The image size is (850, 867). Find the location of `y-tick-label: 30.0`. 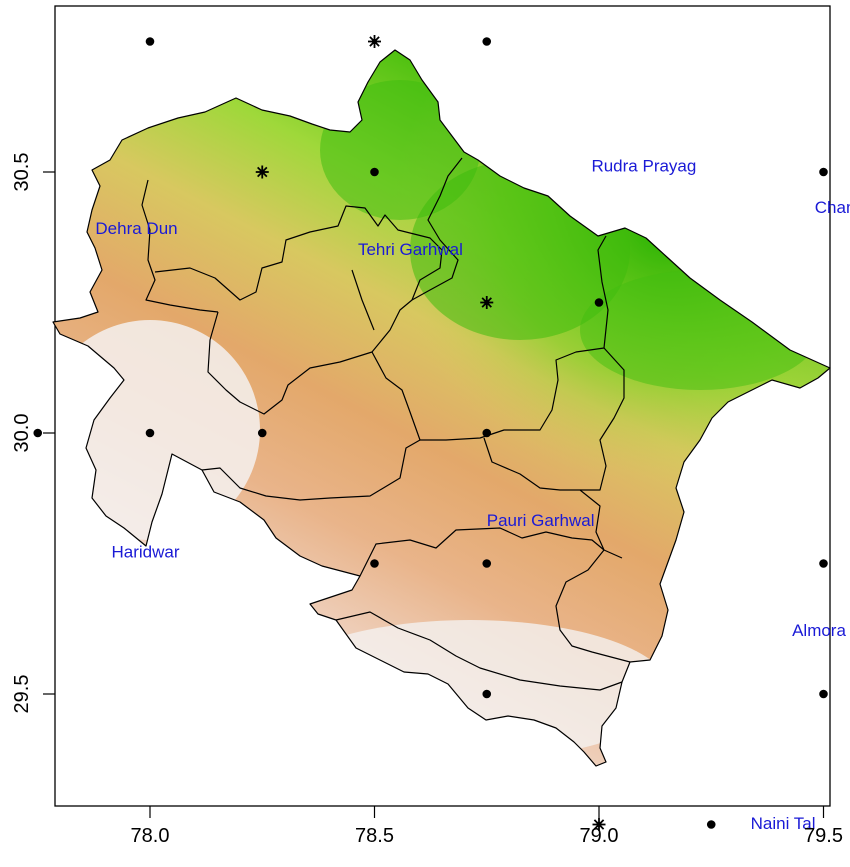

y-tick-label: 30.0 is located at coordinates (22, 433).